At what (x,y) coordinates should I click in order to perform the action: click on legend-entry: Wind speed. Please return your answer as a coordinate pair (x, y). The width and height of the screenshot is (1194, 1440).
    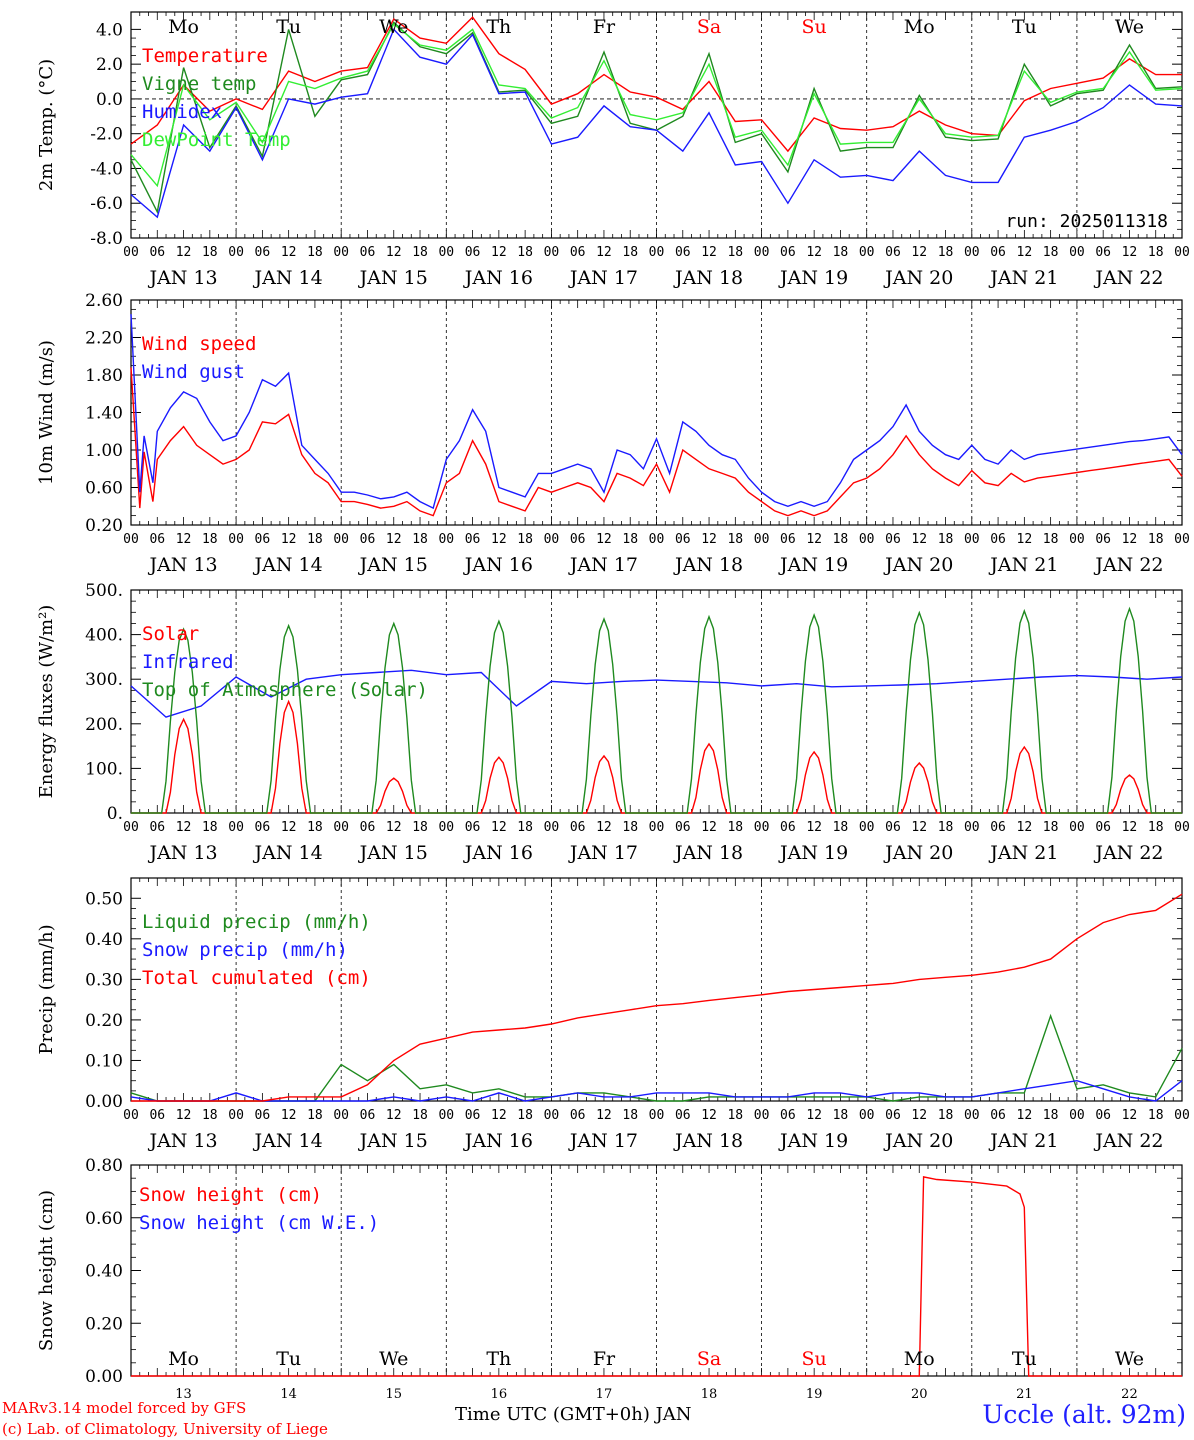
    Looking at the image, I should click on (199, 344).